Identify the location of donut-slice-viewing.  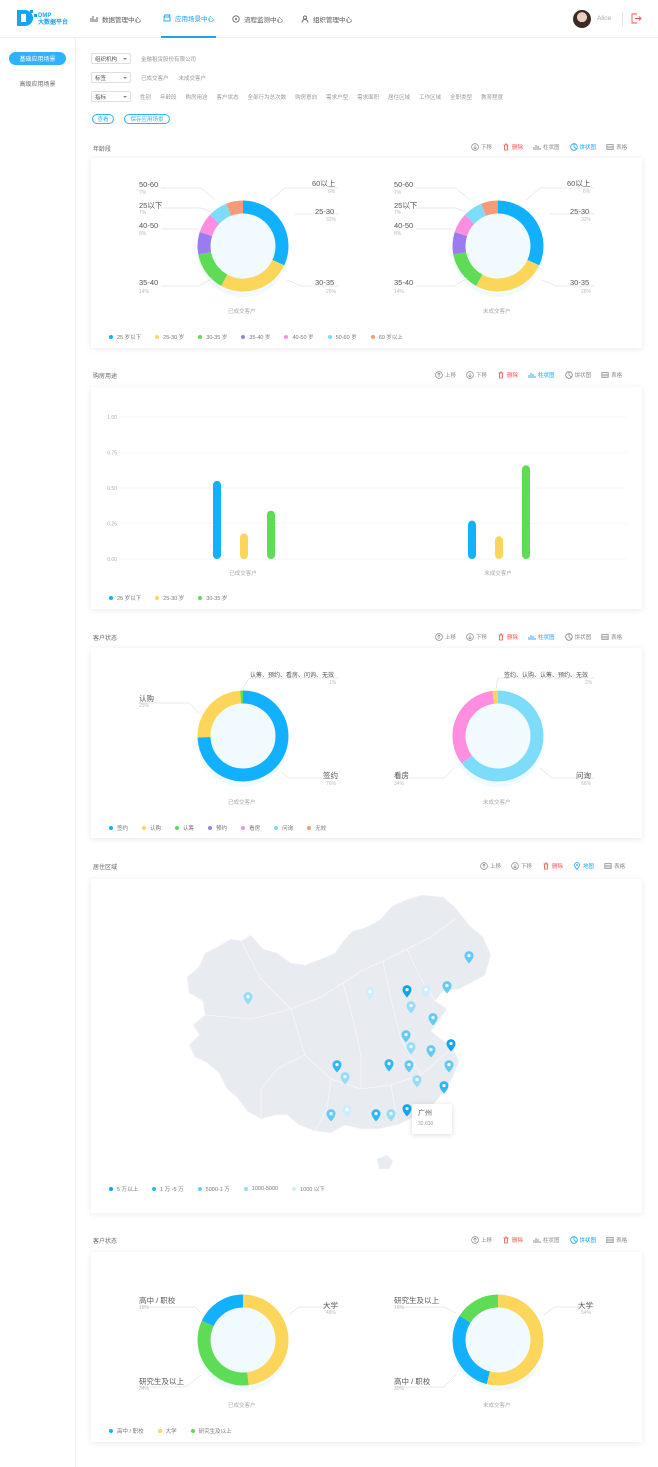
(473, 727).